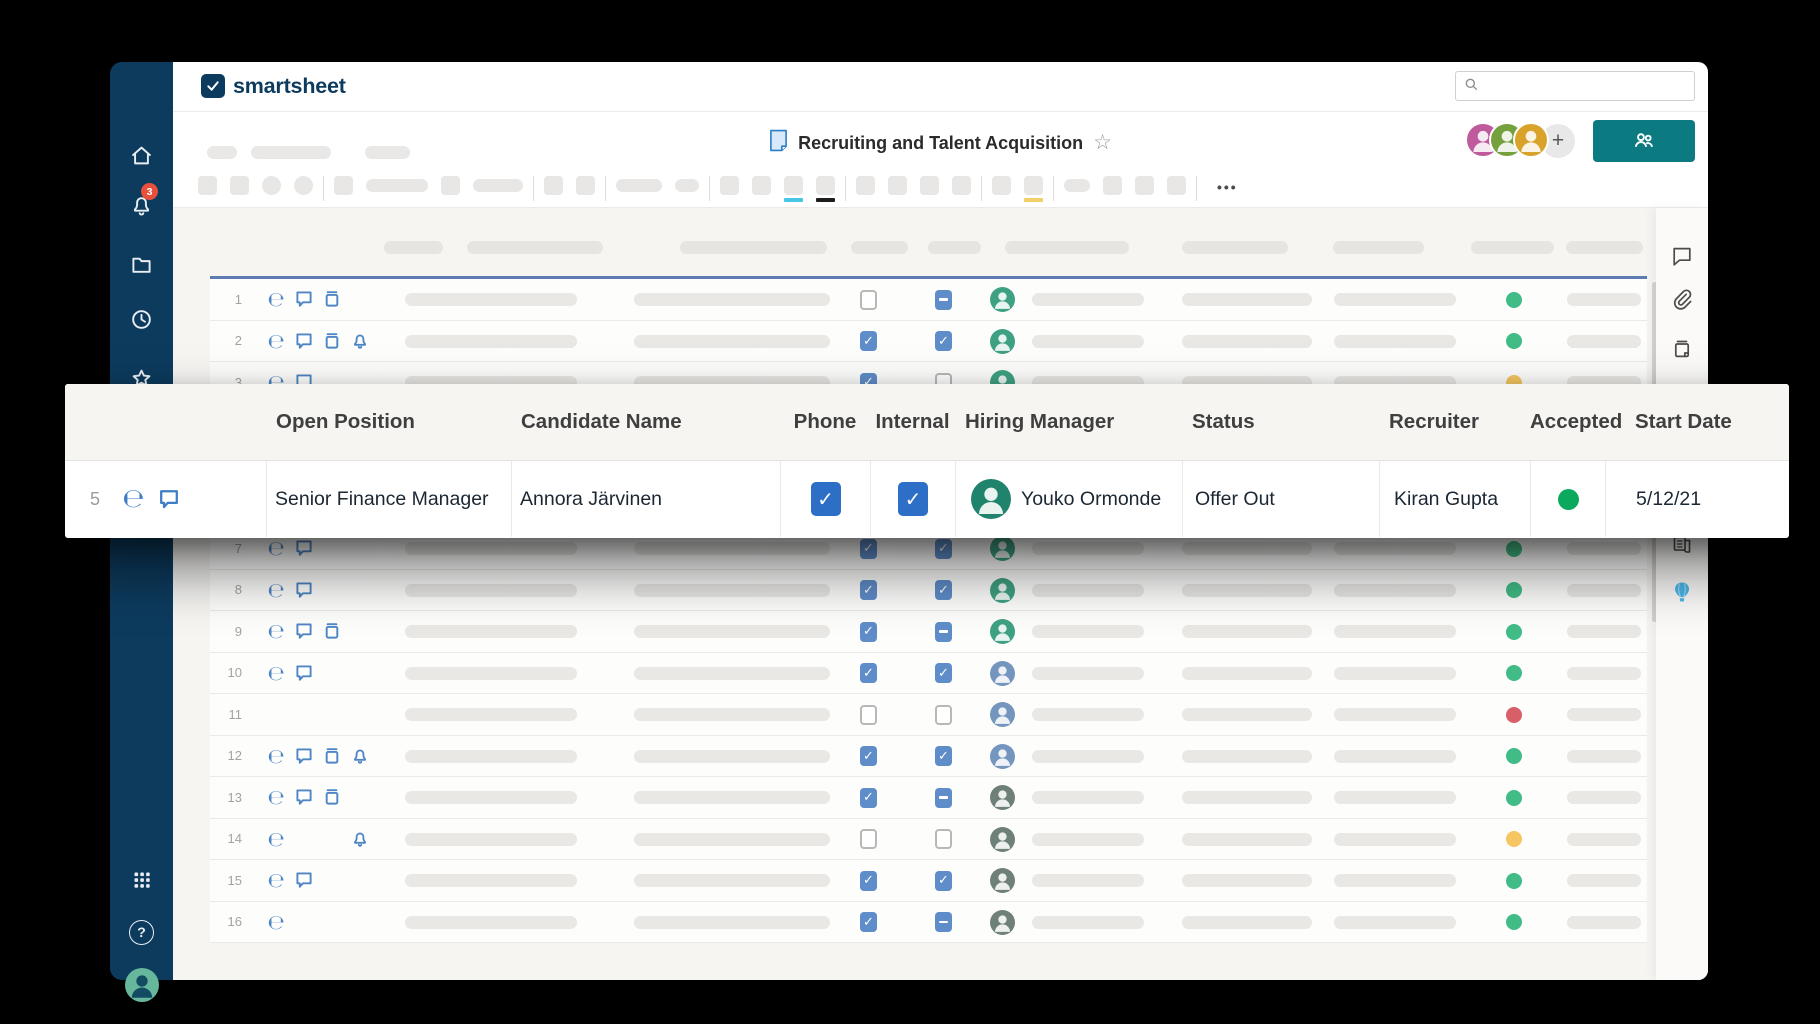 The image size is (1820, 1024). I want to click on cell-recruiter: Kiran Gupta, so click(1454, 499).